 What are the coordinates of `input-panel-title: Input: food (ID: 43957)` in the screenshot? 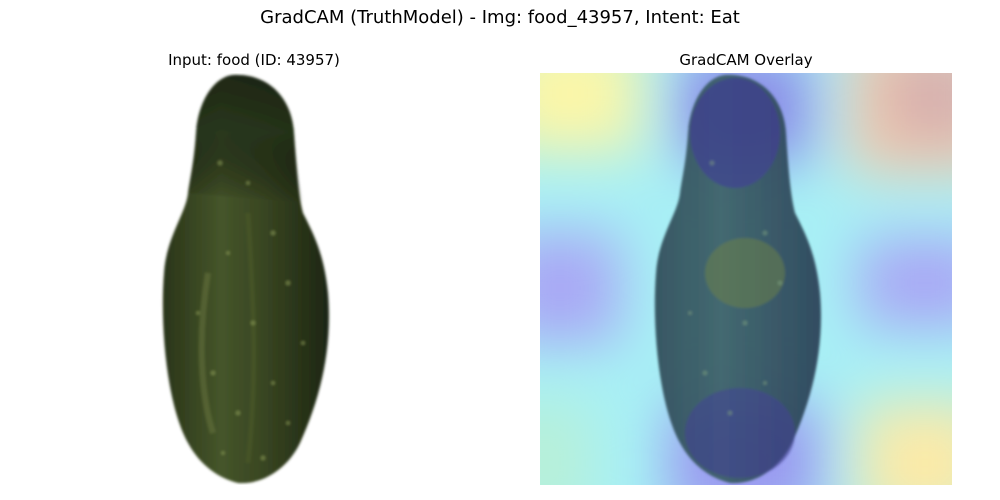 It's located at (254, 60).